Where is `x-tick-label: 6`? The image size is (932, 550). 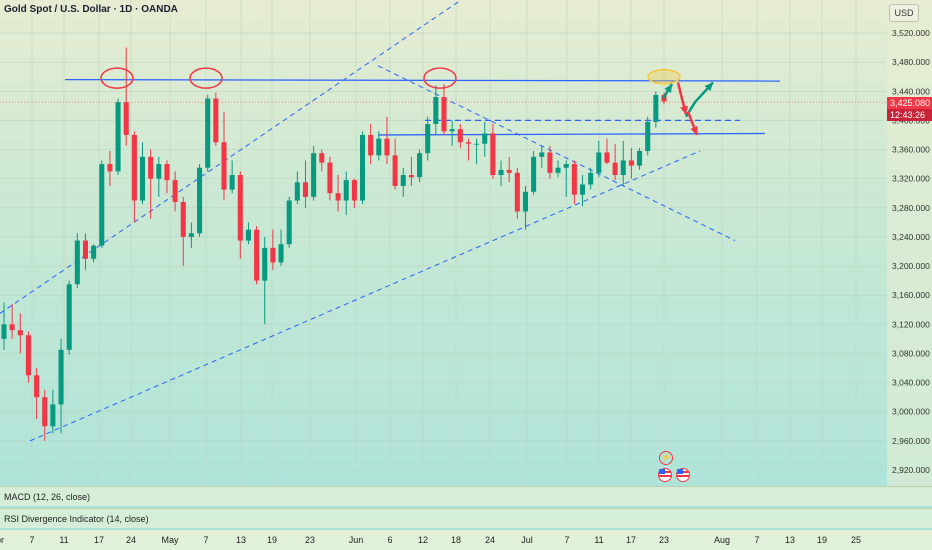
x-tick-label: 6 is located at coordinates (389, 540).